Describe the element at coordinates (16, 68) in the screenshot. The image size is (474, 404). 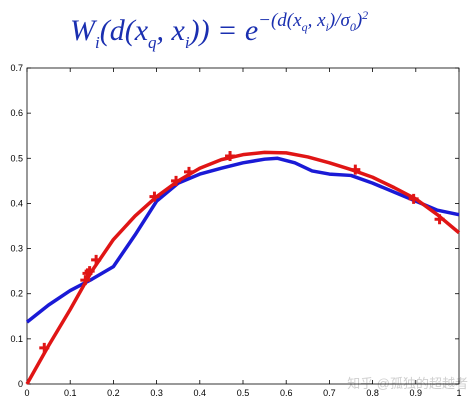
I see `y-tick-label: 0.7` at that location.